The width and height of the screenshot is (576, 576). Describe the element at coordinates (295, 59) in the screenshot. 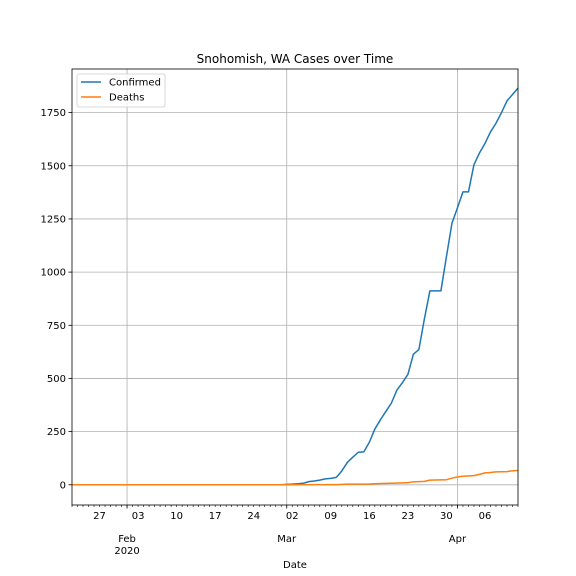

I see `chart-title: Snohomish, WA Cases over Time` at that location.